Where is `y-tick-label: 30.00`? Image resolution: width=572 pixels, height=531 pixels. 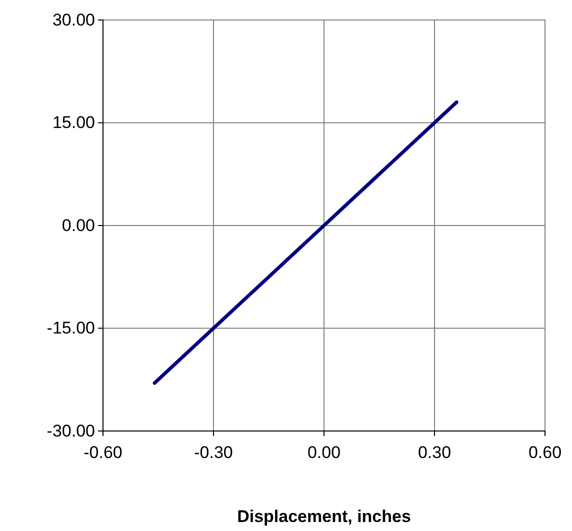 y-tick-label: 30.00 is located at coordinates (73, 20).